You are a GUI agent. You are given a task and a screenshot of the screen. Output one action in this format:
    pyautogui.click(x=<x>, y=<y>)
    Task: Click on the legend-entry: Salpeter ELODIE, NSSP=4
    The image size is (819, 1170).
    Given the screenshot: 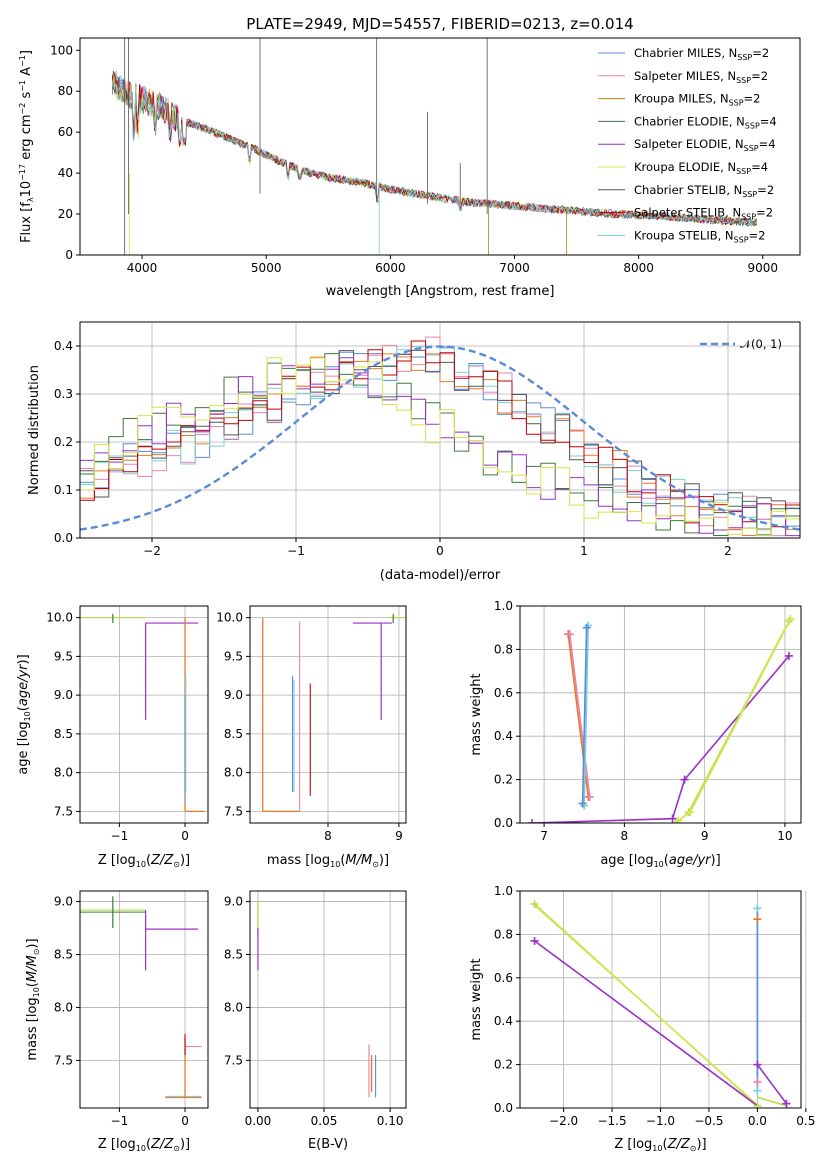 What is the action you would take?
    pyautogui.click(x=705, y=145)
    